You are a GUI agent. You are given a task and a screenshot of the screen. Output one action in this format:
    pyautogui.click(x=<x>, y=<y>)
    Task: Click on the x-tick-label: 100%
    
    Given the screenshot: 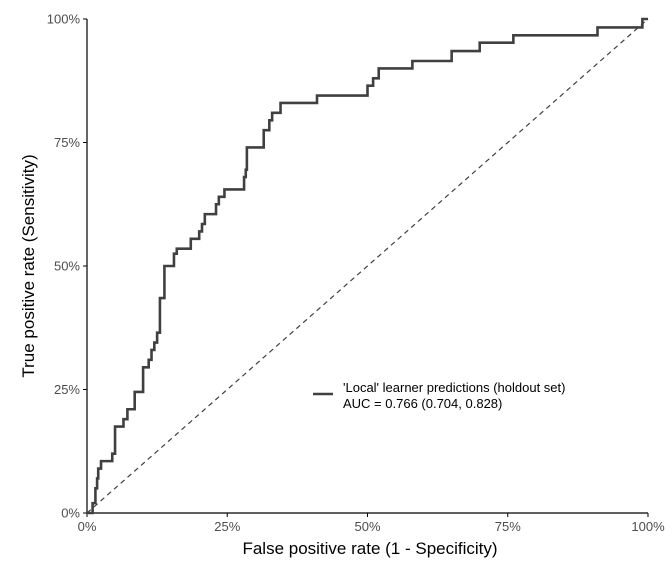 What is the action you would take?
    pyautogui.click(x=648, y=526)
    